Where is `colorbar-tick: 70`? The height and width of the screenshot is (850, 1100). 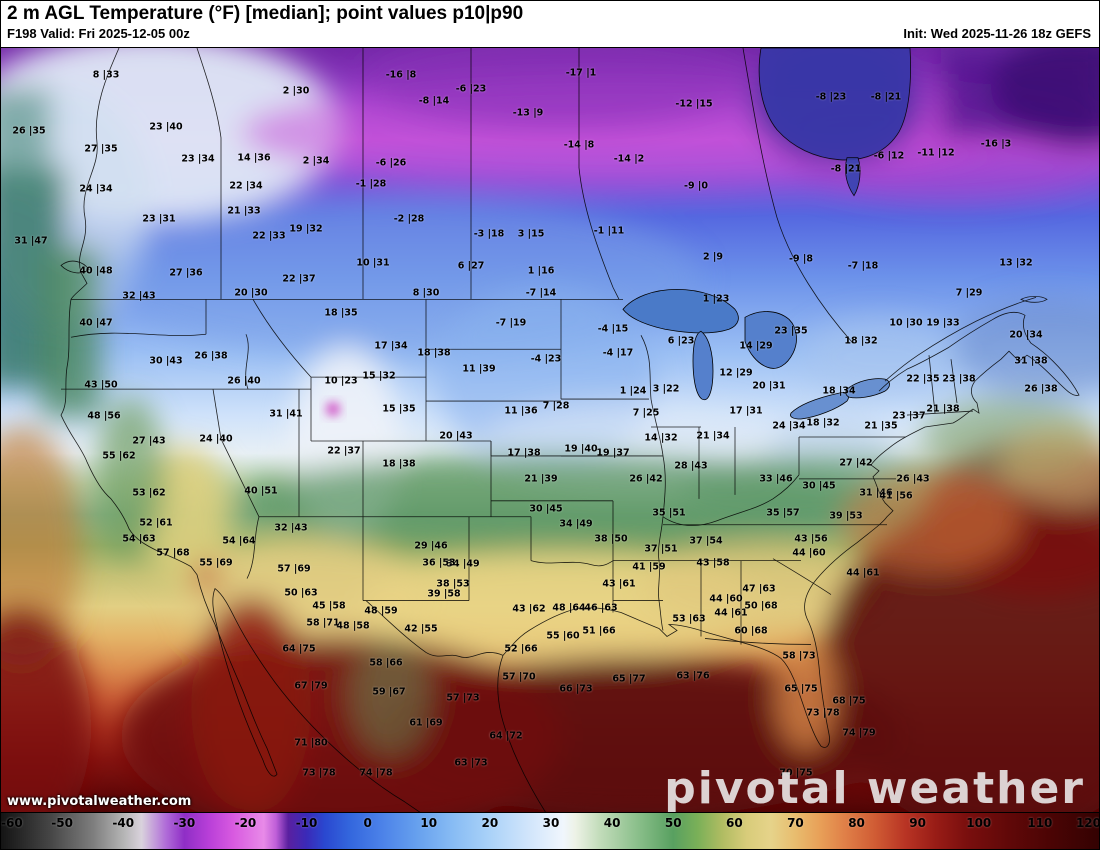 colorbar-tick: 70 is located at coordinates (795, 823).